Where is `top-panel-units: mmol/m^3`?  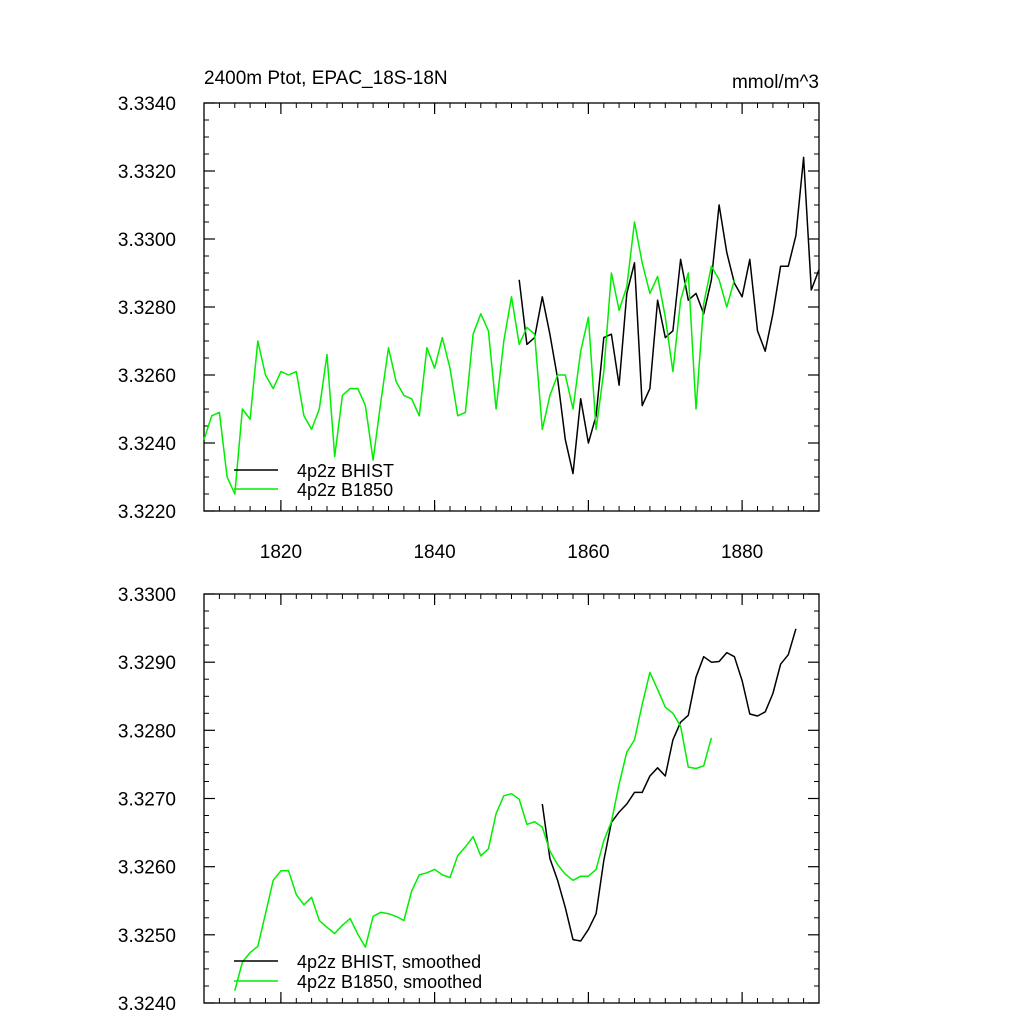 top-panel-units: mmol/m^3 is located at coordinates (775, 82).